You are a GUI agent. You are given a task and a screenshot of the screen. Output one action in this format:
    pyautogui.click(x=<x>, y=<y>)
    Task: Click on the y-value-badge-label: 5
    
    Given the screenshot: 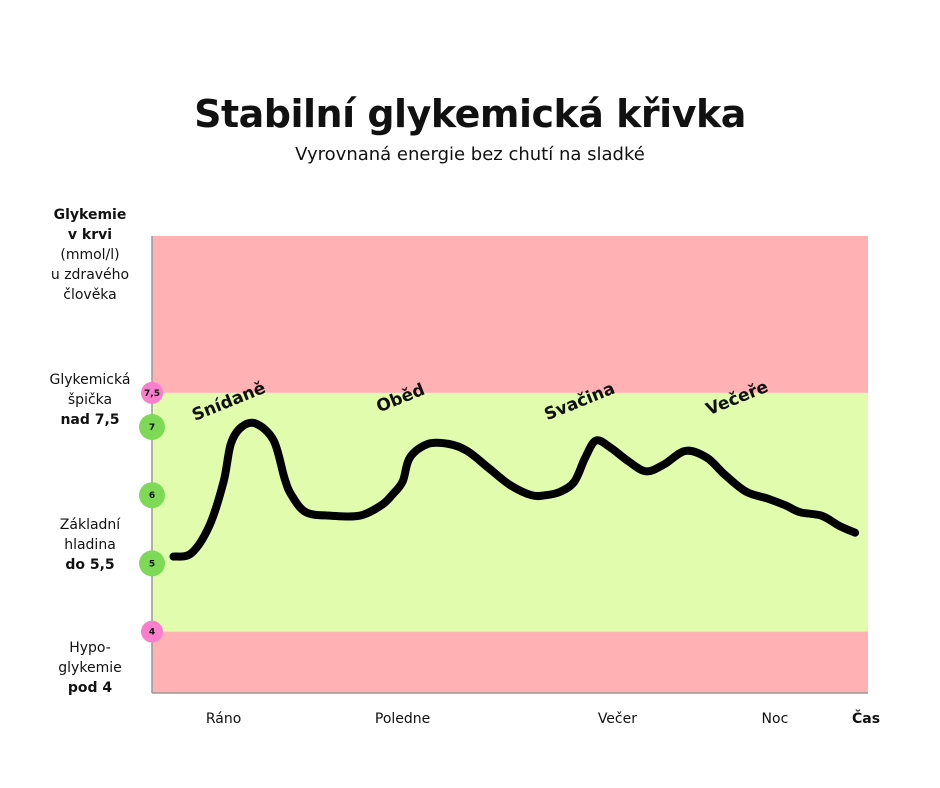 What is the action you would take?
    pyautogui.click(x=152, y=564)
    